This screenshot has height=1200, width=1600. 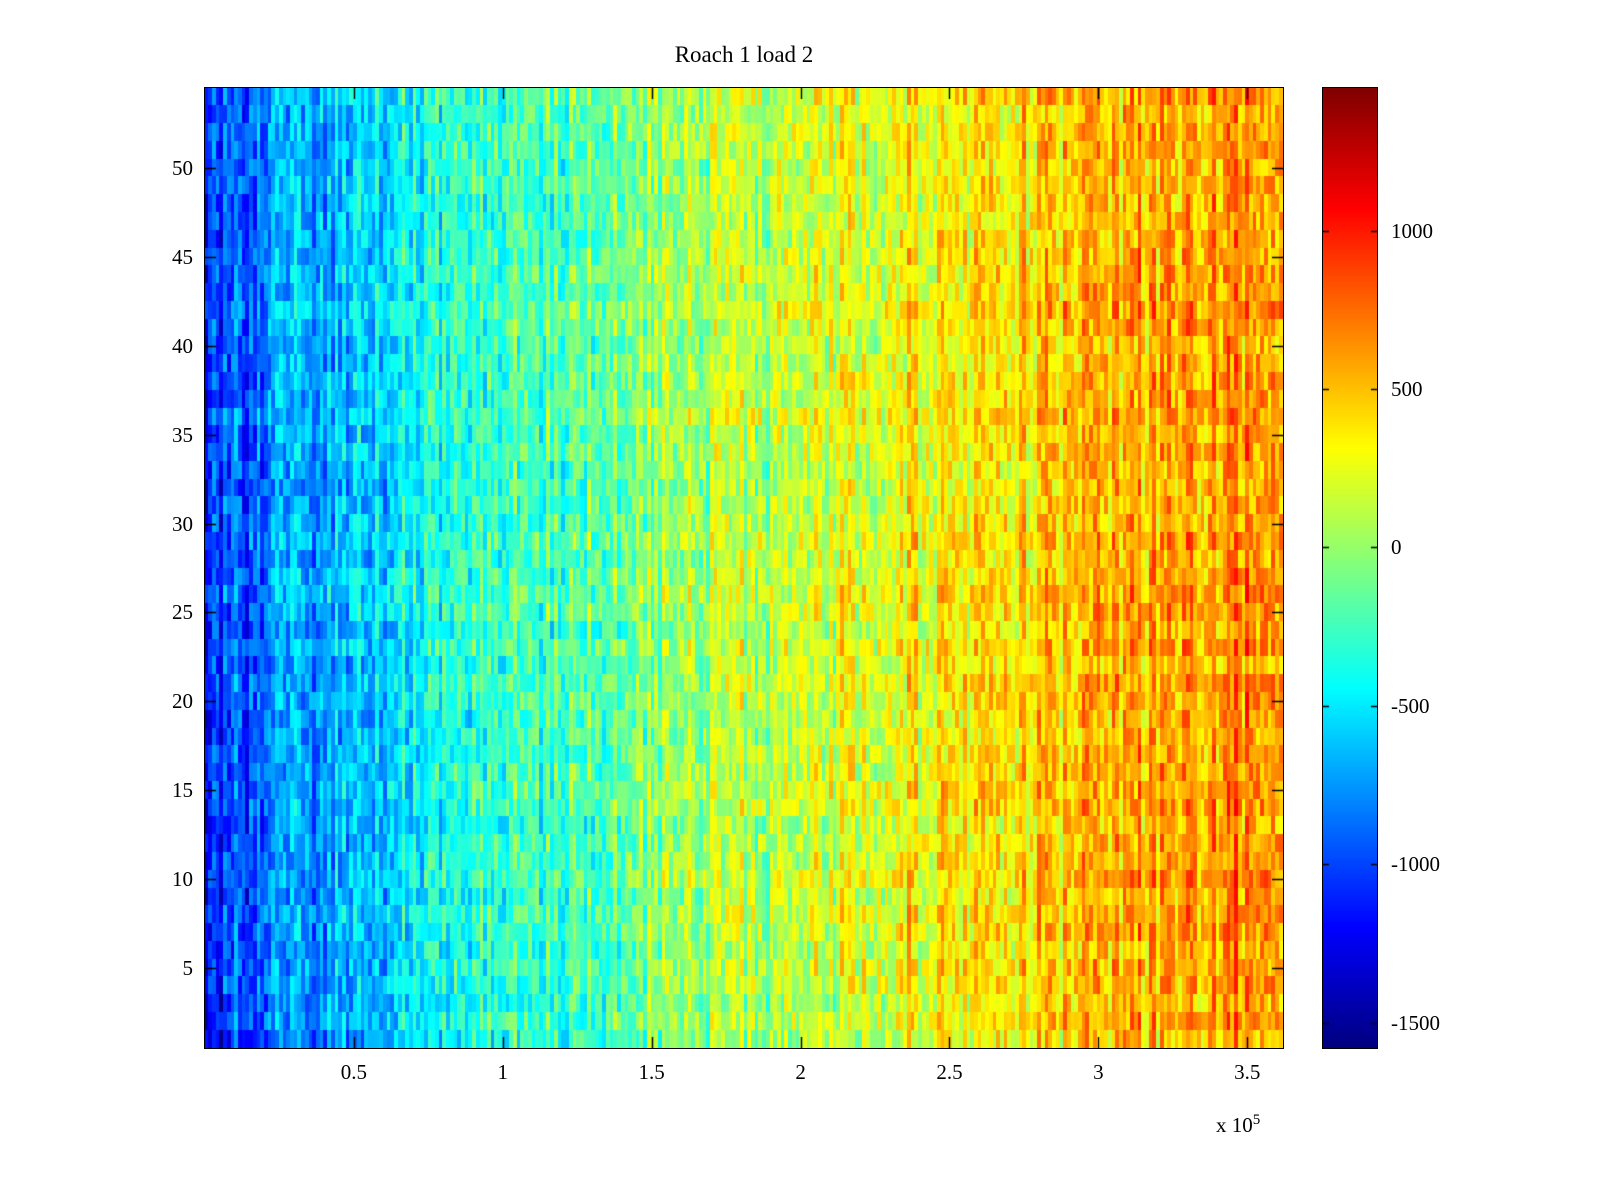 What do you see at coordinates (182, 701) in the screenshot?
I see `y-axis-tick-label: 20` at bounding box center [182, 701].